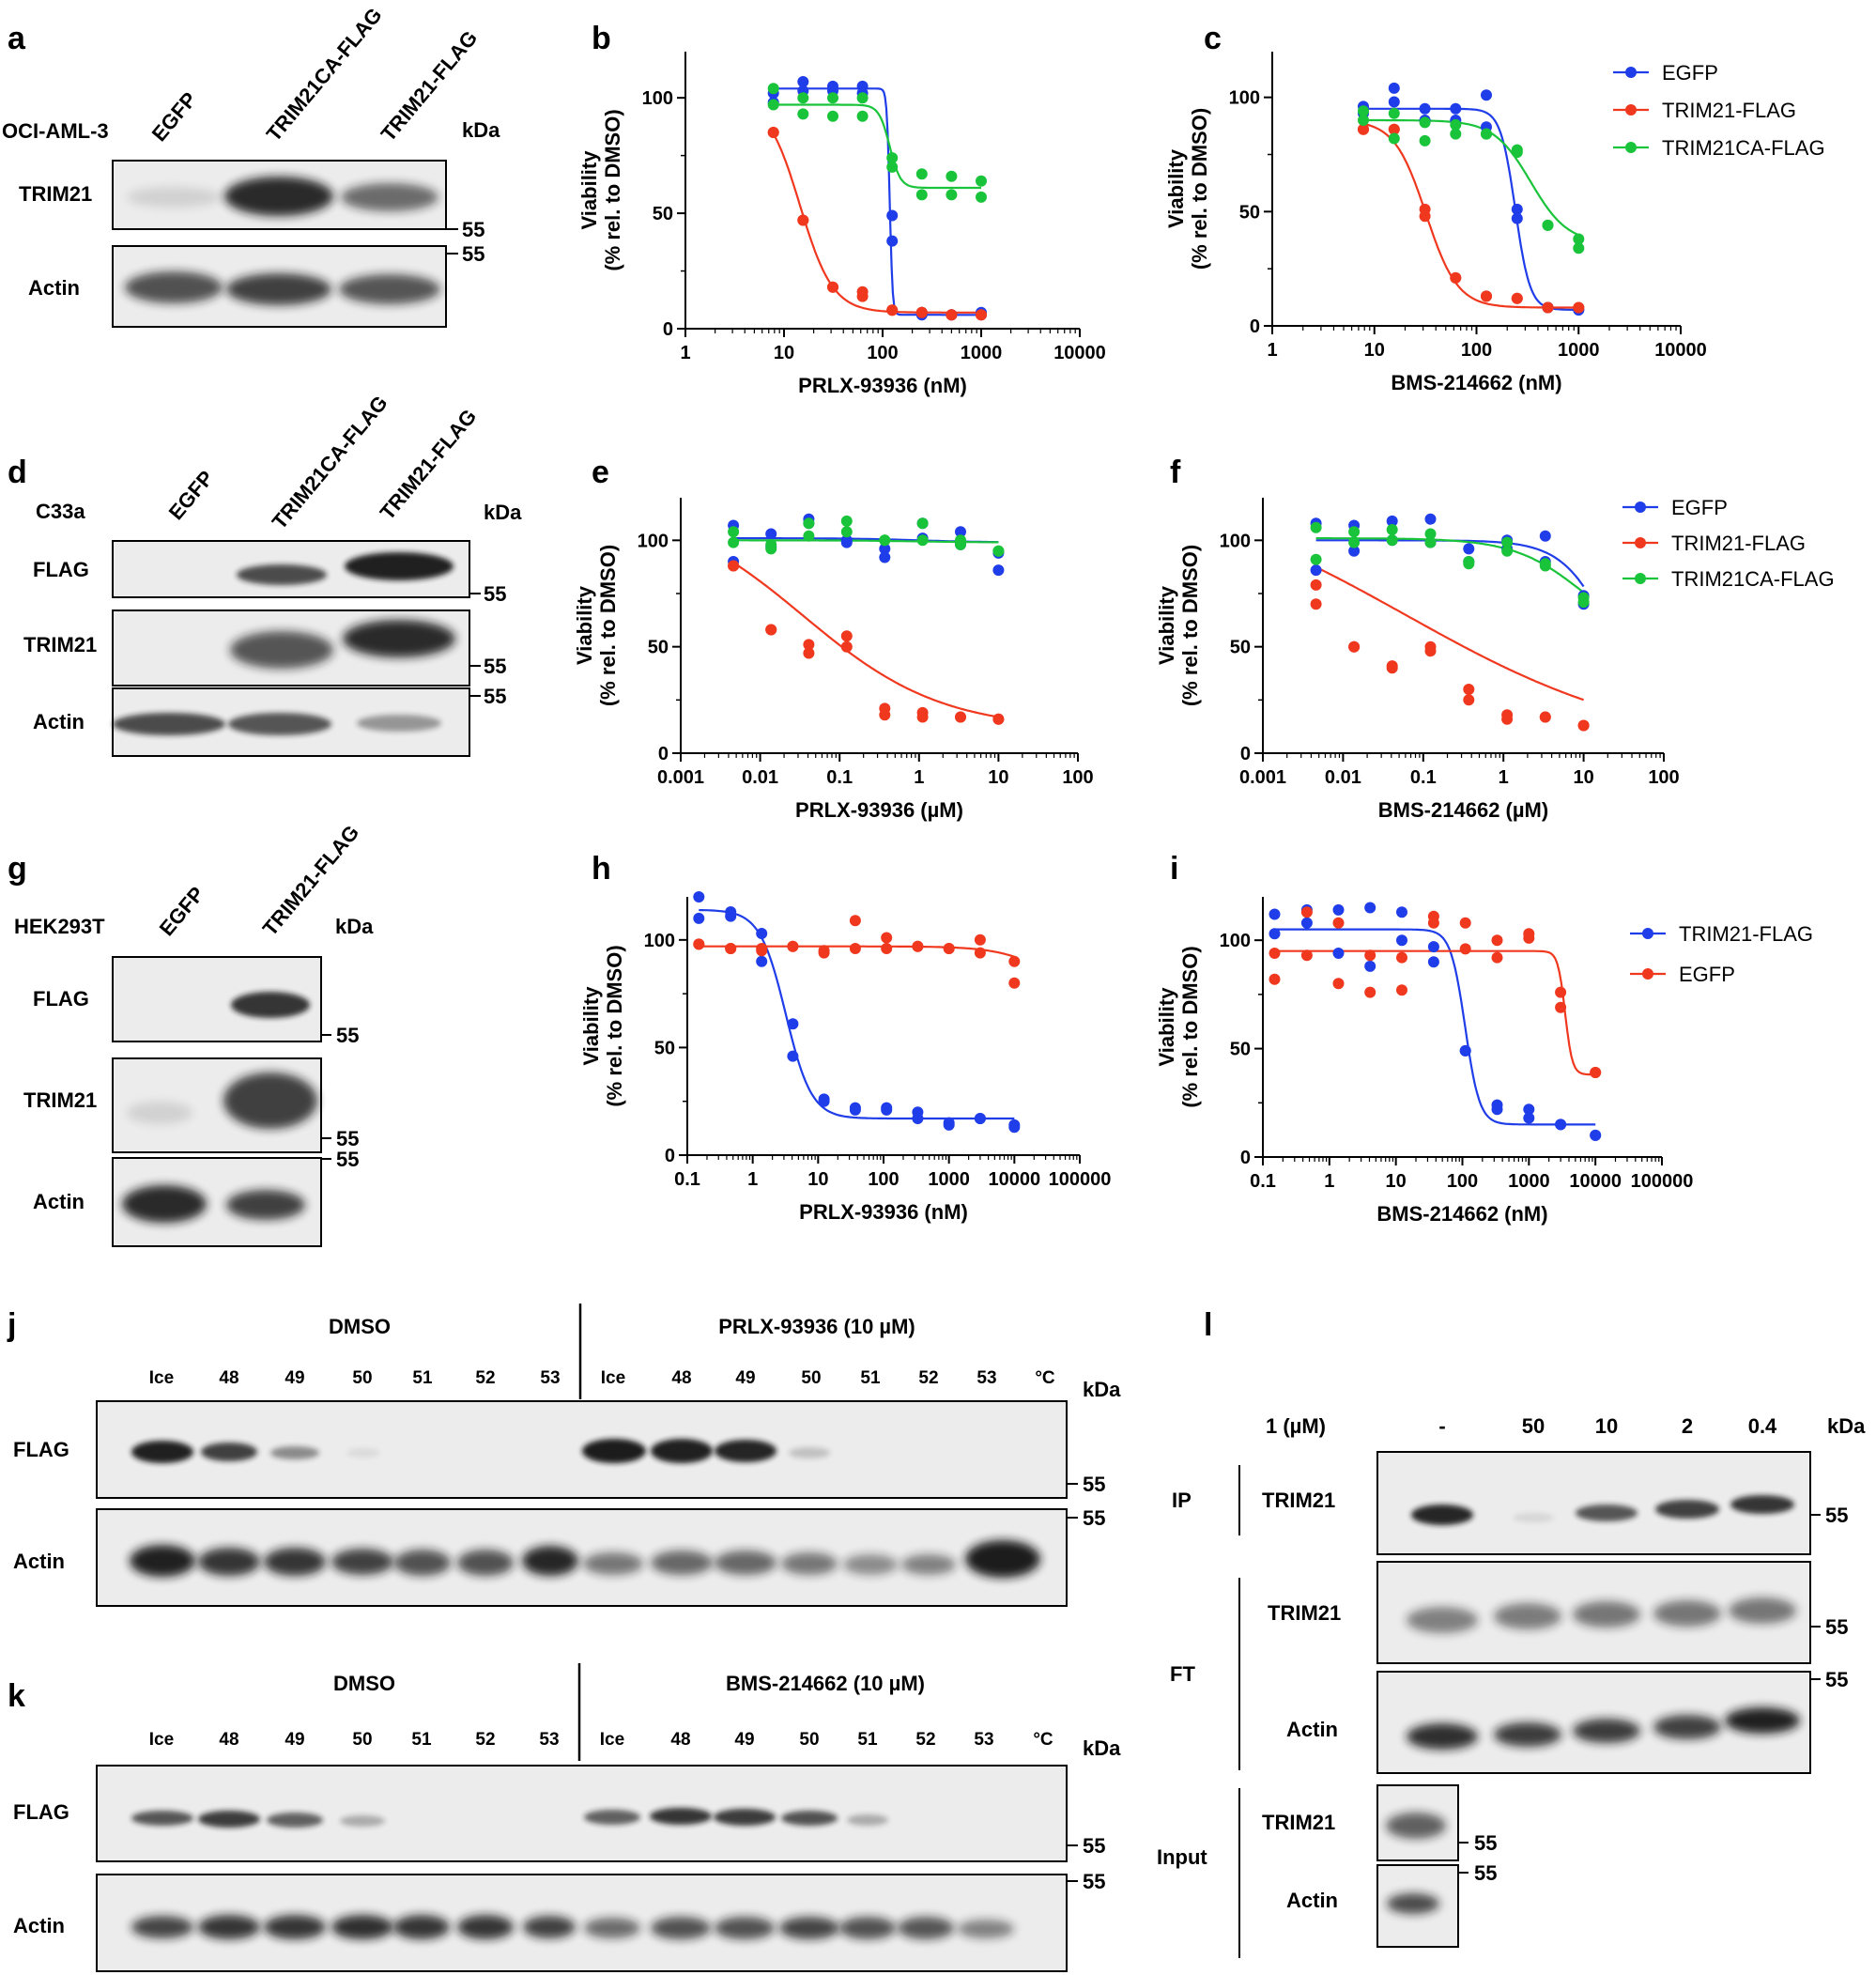 Image resolution: width=1876 pixels, height=1975 pixels. What do you see at coordinates (11, 1325) in the screenshot?
I see `panel-letter-j: j` at bounding box center [11, 1325].